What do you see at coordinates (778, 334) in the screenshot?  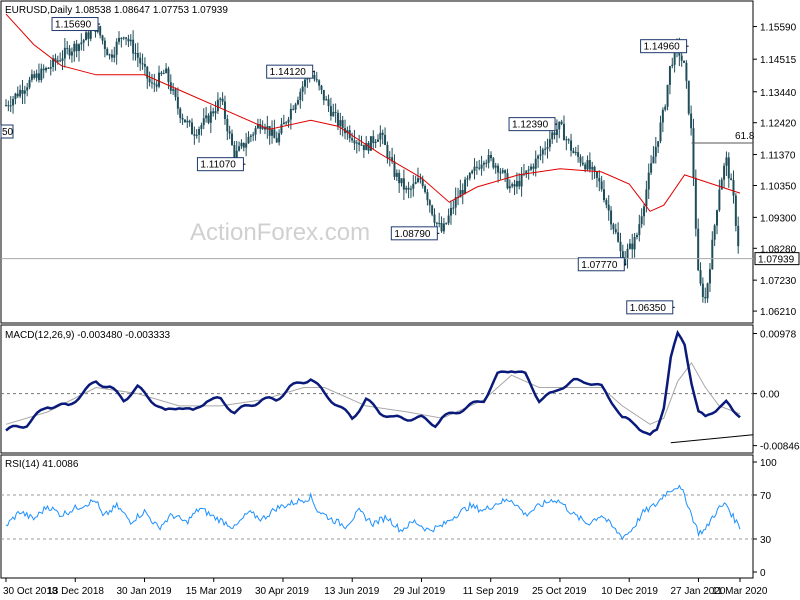 I see `macd-tick-label: 0.00978` at bounding box center [778, 334].